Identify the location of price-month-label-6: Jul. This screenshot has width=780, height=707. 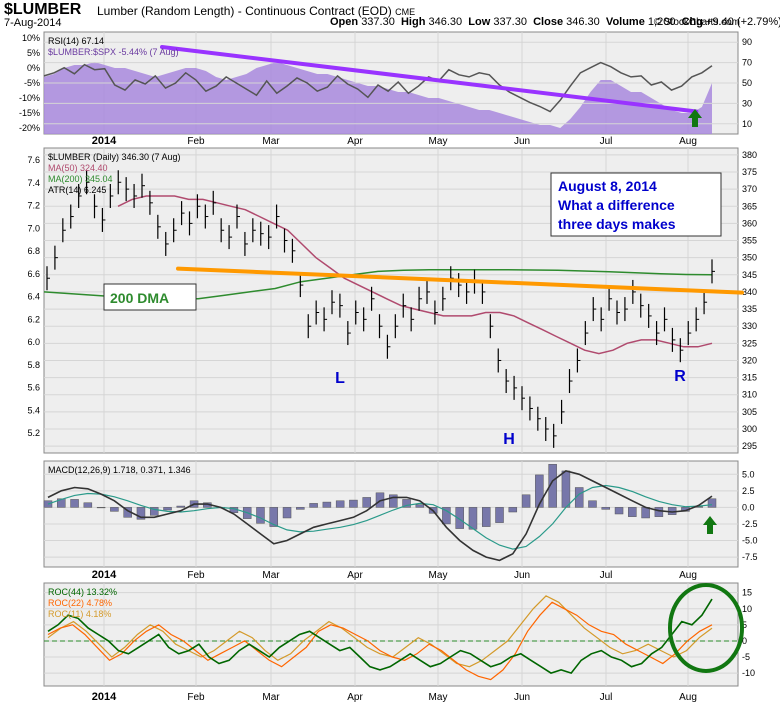
(606, 141).